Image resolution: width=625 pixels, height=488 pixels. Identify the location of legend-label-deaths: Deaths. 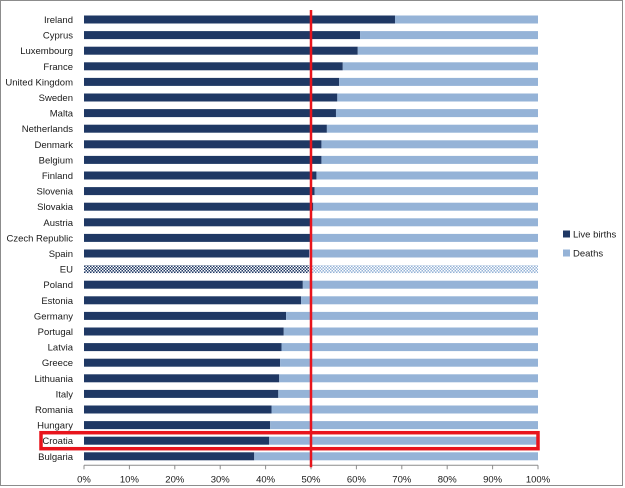
(588, 254).